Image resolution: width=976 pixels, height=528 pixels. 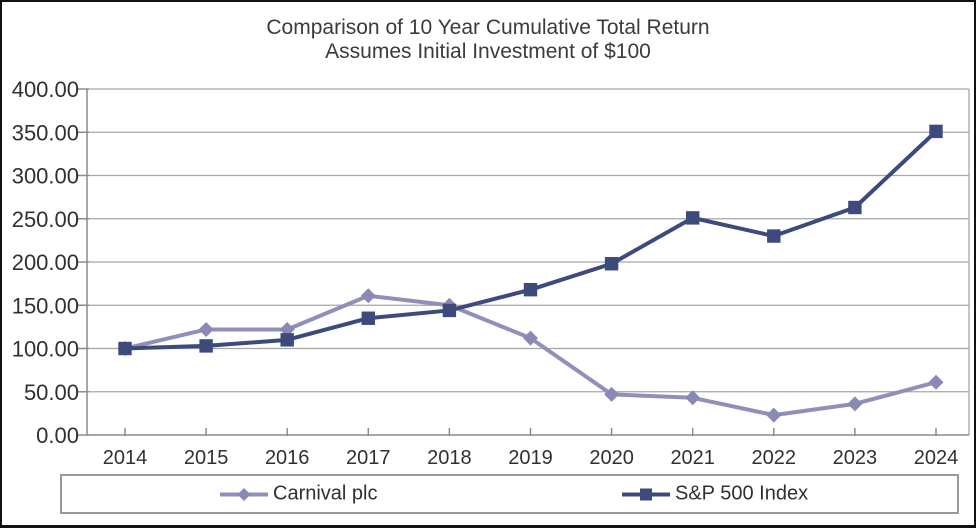 I want to click on x-axis-label: 2017, so click(x=368, y=458).